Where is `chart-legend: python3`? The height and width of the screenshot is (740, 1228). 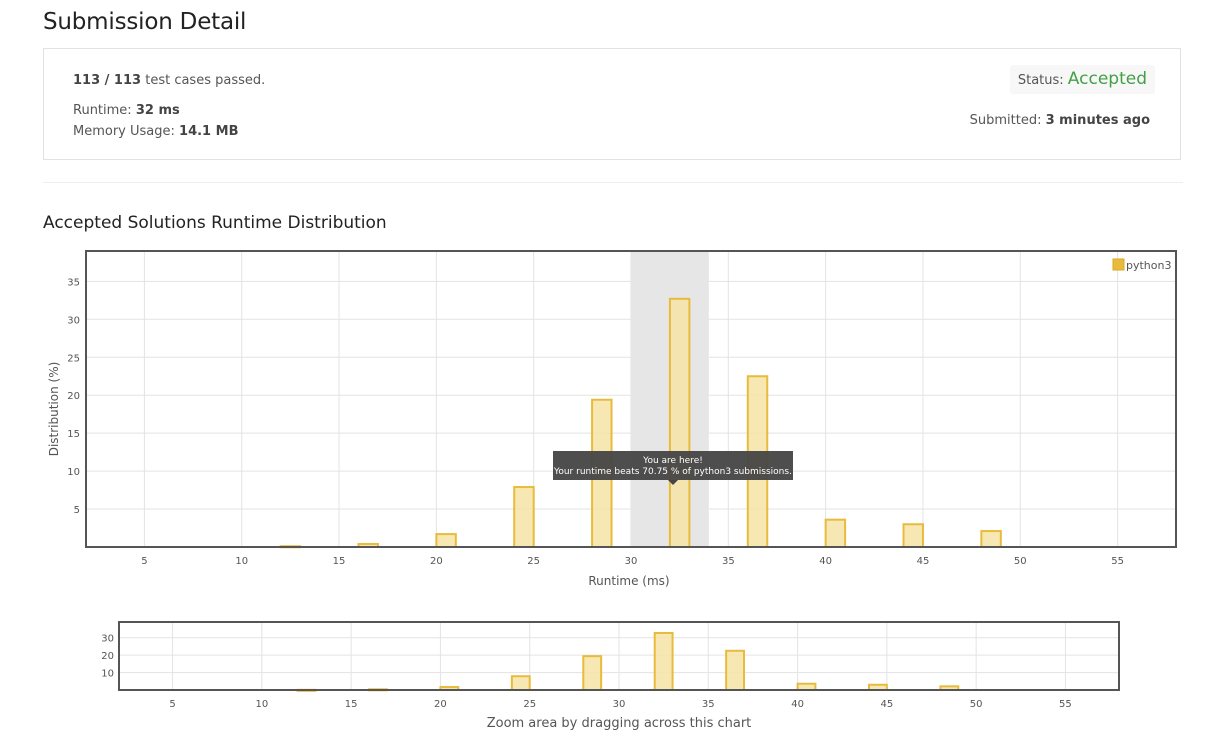
chart-legend: python3 is located at coordinates (1141, 265).